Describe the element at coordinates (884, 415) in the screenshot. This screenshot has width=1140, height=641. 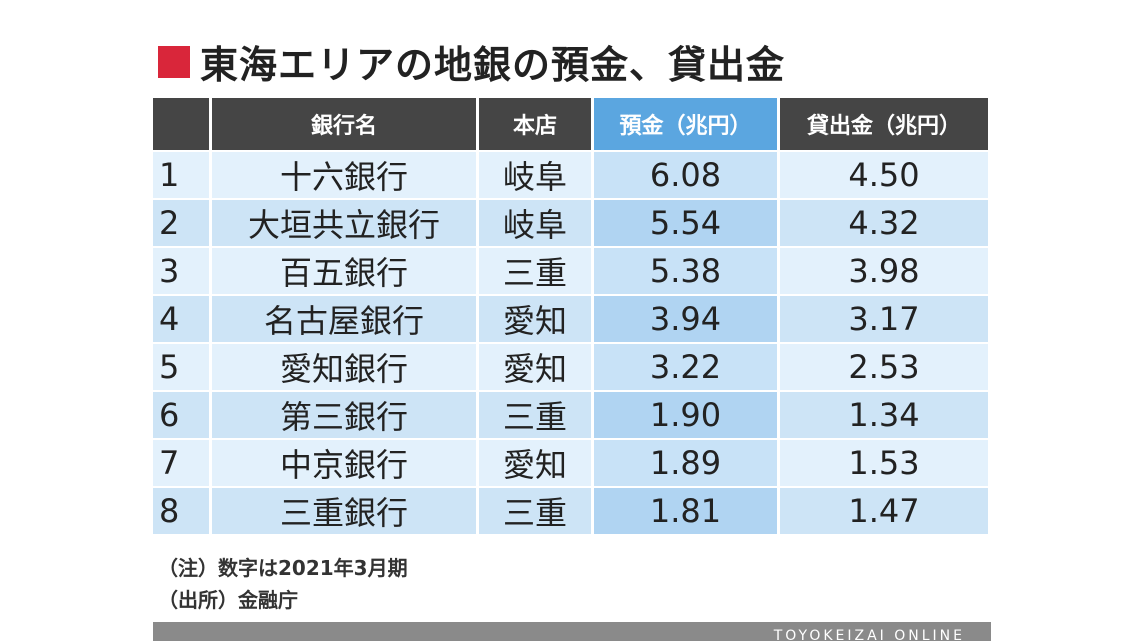
I see `loan-cell: 1.34` at that location.